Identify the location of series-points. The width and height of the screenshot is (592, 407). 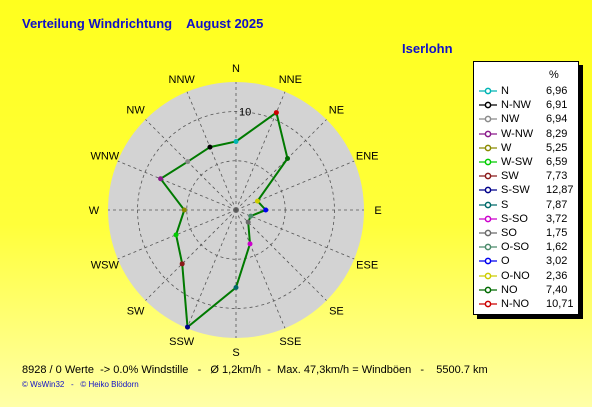
(224, 220).